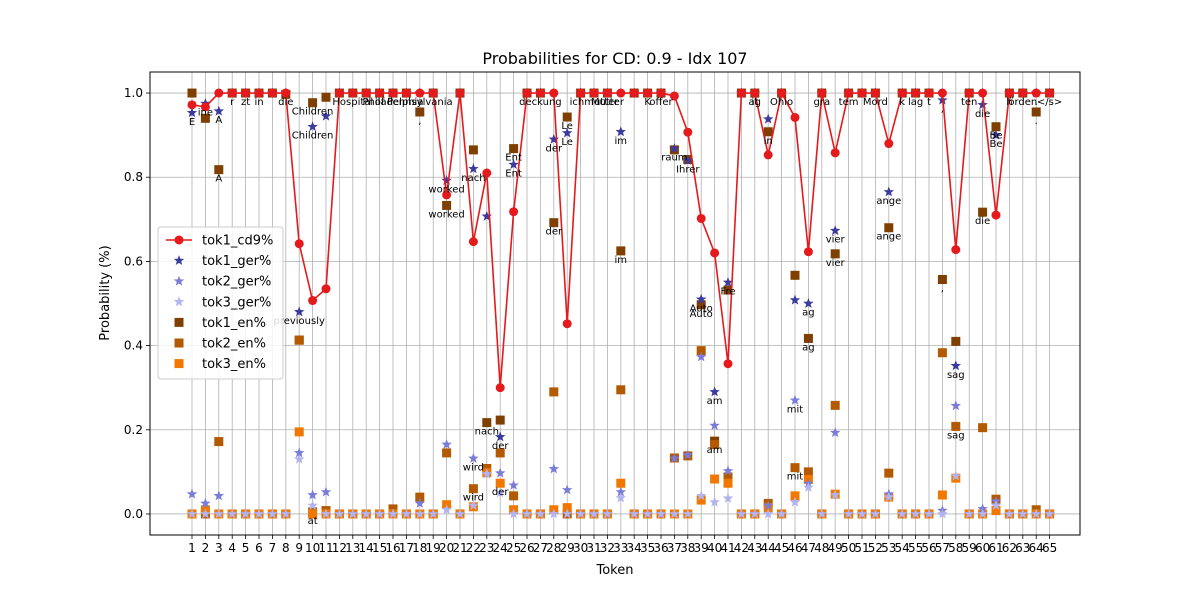 The height and width of the screenshot is (600, 1200). Describe the element at coordinates (236, 282) in the screenshot. I see `legend-label: tok2_ger%` at that location.